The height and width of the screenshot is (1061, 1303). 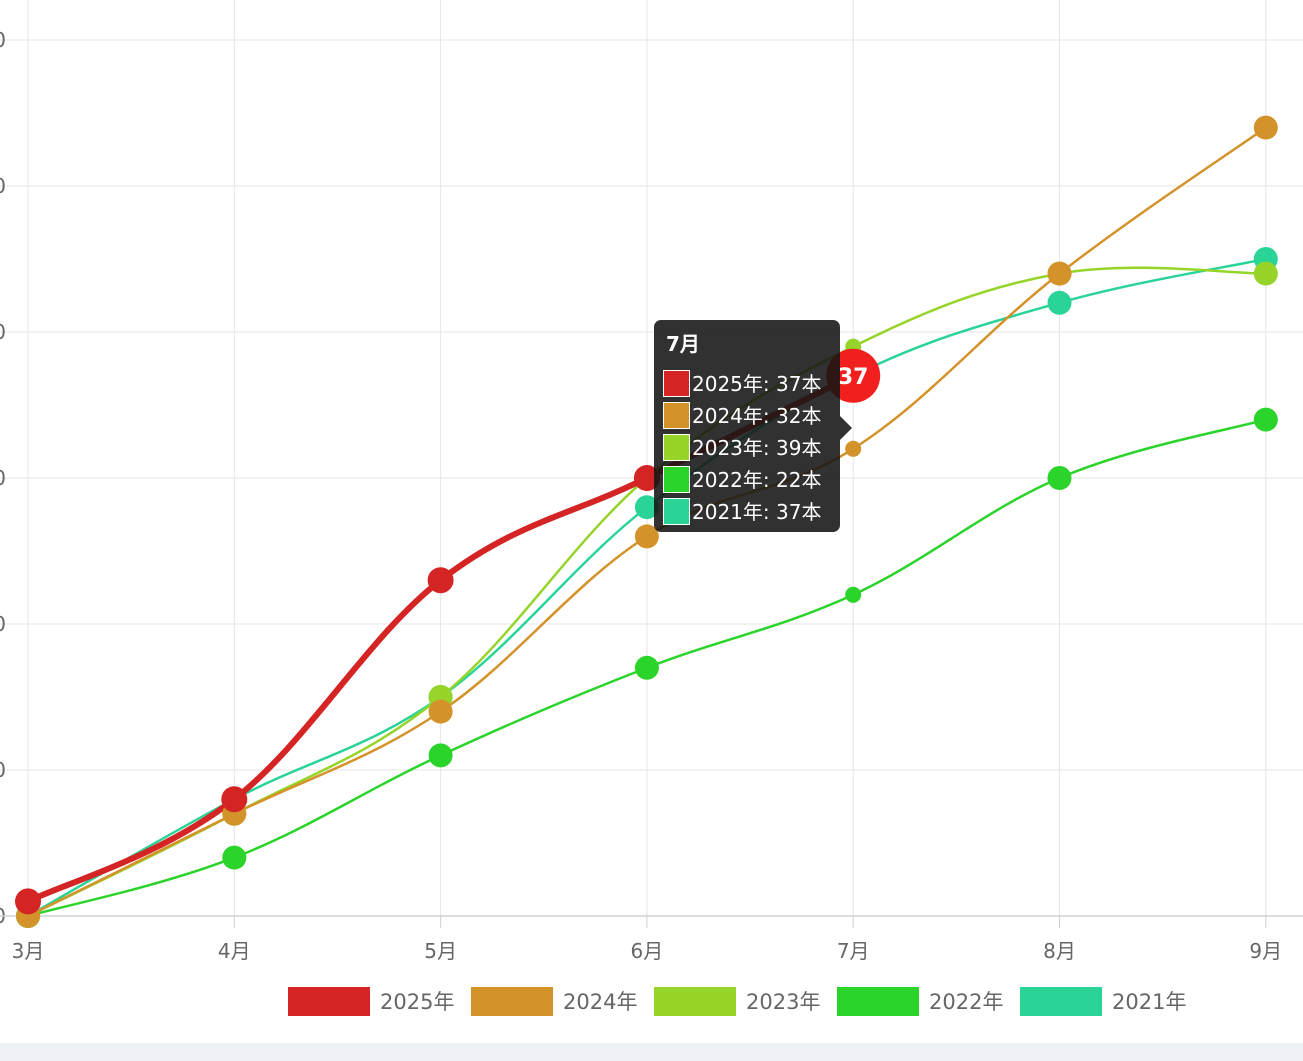 What do you see at coordinates (853, 377) in the screenshot?
I see `highlighted-value-label: 37` at bounding box center [853, 377].